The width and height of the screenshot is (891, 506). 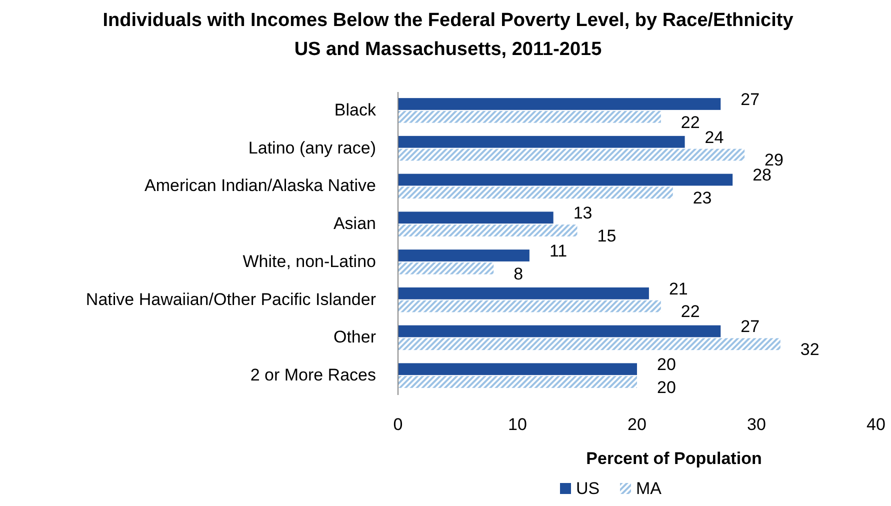 What do you see at coordinates (354, 224) in the screenshot?
I see `y-tick-label: Asian` at bounding box center [354, 224].